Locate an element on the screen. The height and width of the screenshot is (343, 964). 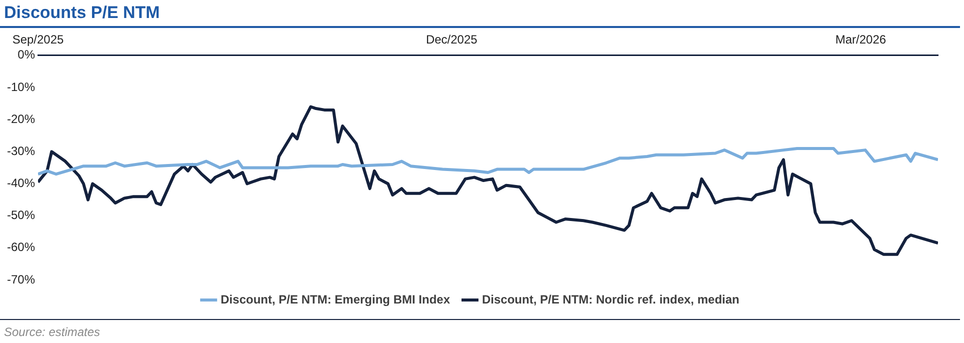
x-tick-label: Sep/2025 is located at coordinates (38, 39).